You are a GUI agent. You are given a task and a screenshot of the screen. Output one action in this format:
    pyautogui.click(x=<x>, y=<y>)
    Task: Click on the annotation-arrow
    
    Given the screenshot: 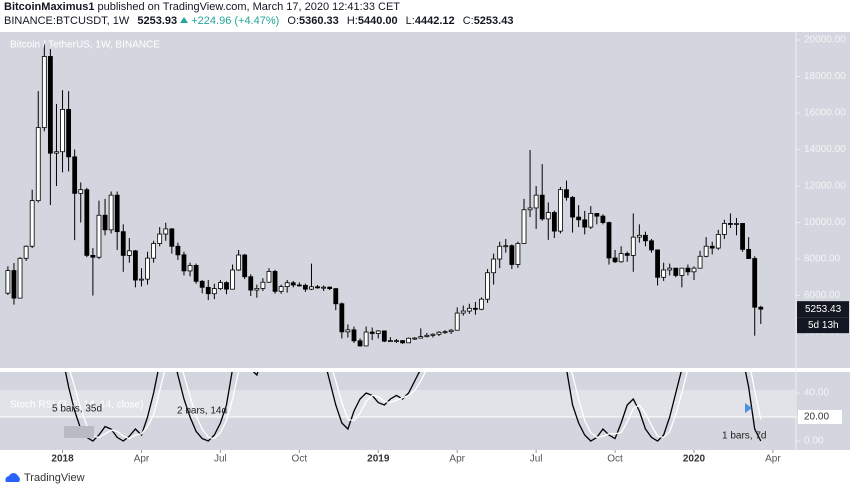 What is the action you would take?
    pyautogui.click(x=748, y=408)
    